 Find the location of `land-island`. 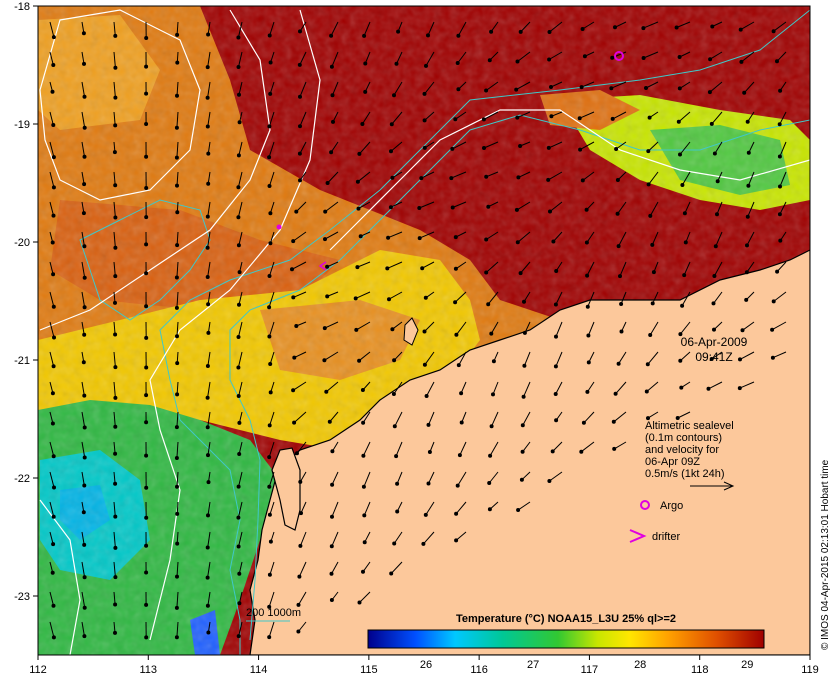

land-island is located at coordinates (411, 331).